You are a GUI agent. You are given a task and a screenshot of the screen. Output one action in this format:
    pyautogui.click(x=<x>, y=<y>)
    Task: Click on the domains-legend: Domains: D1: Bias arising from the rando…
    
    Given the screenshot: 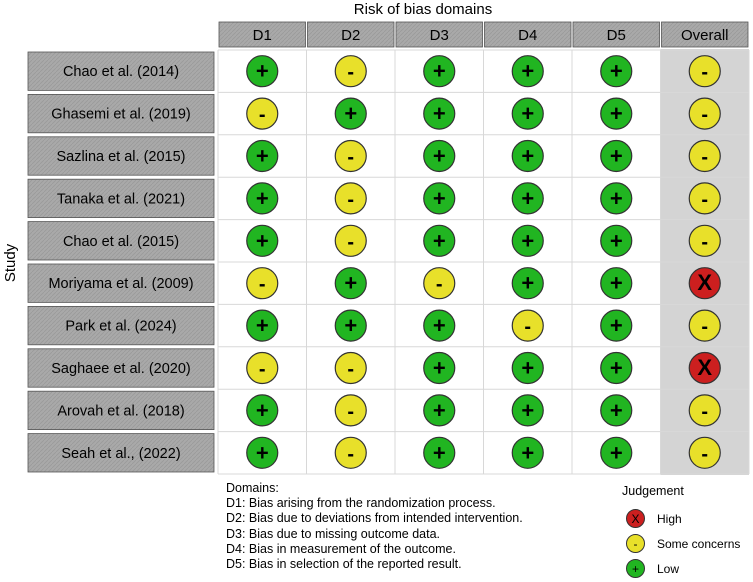 What is the action you would take?
    pyautogui.click(x=374, y=526)
    